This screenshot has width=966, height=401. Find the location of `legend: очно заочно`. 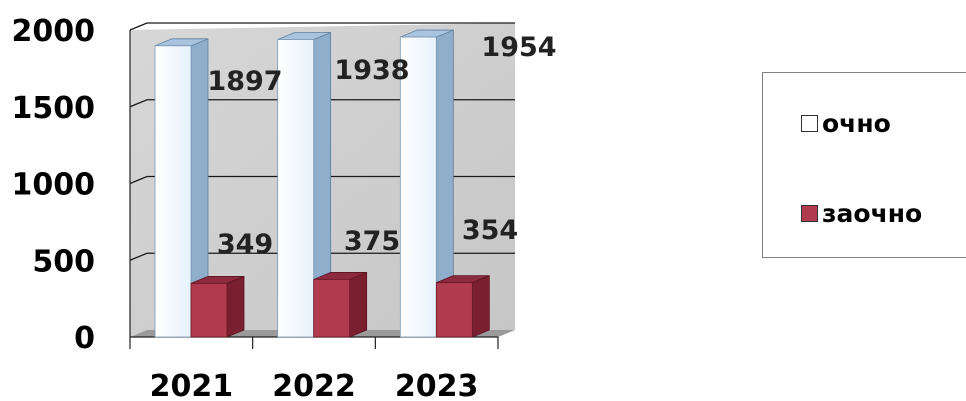

legend: очно заочно is located at coordinates (864, 165).